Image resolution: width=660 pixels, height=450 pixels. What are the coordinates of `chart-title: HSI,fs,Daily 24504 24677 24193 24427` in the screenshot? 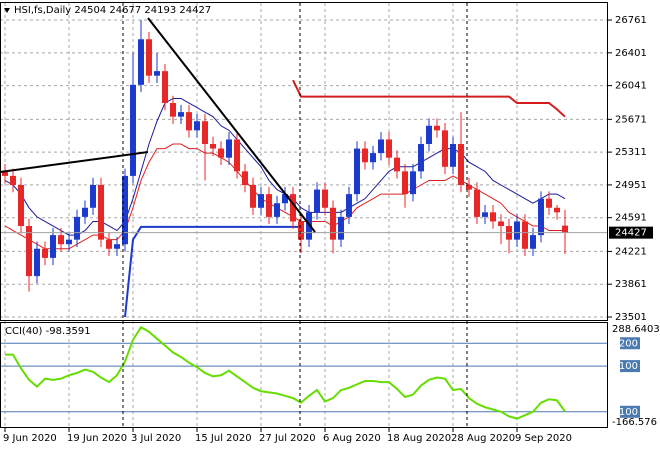 It's located at (112, 10).